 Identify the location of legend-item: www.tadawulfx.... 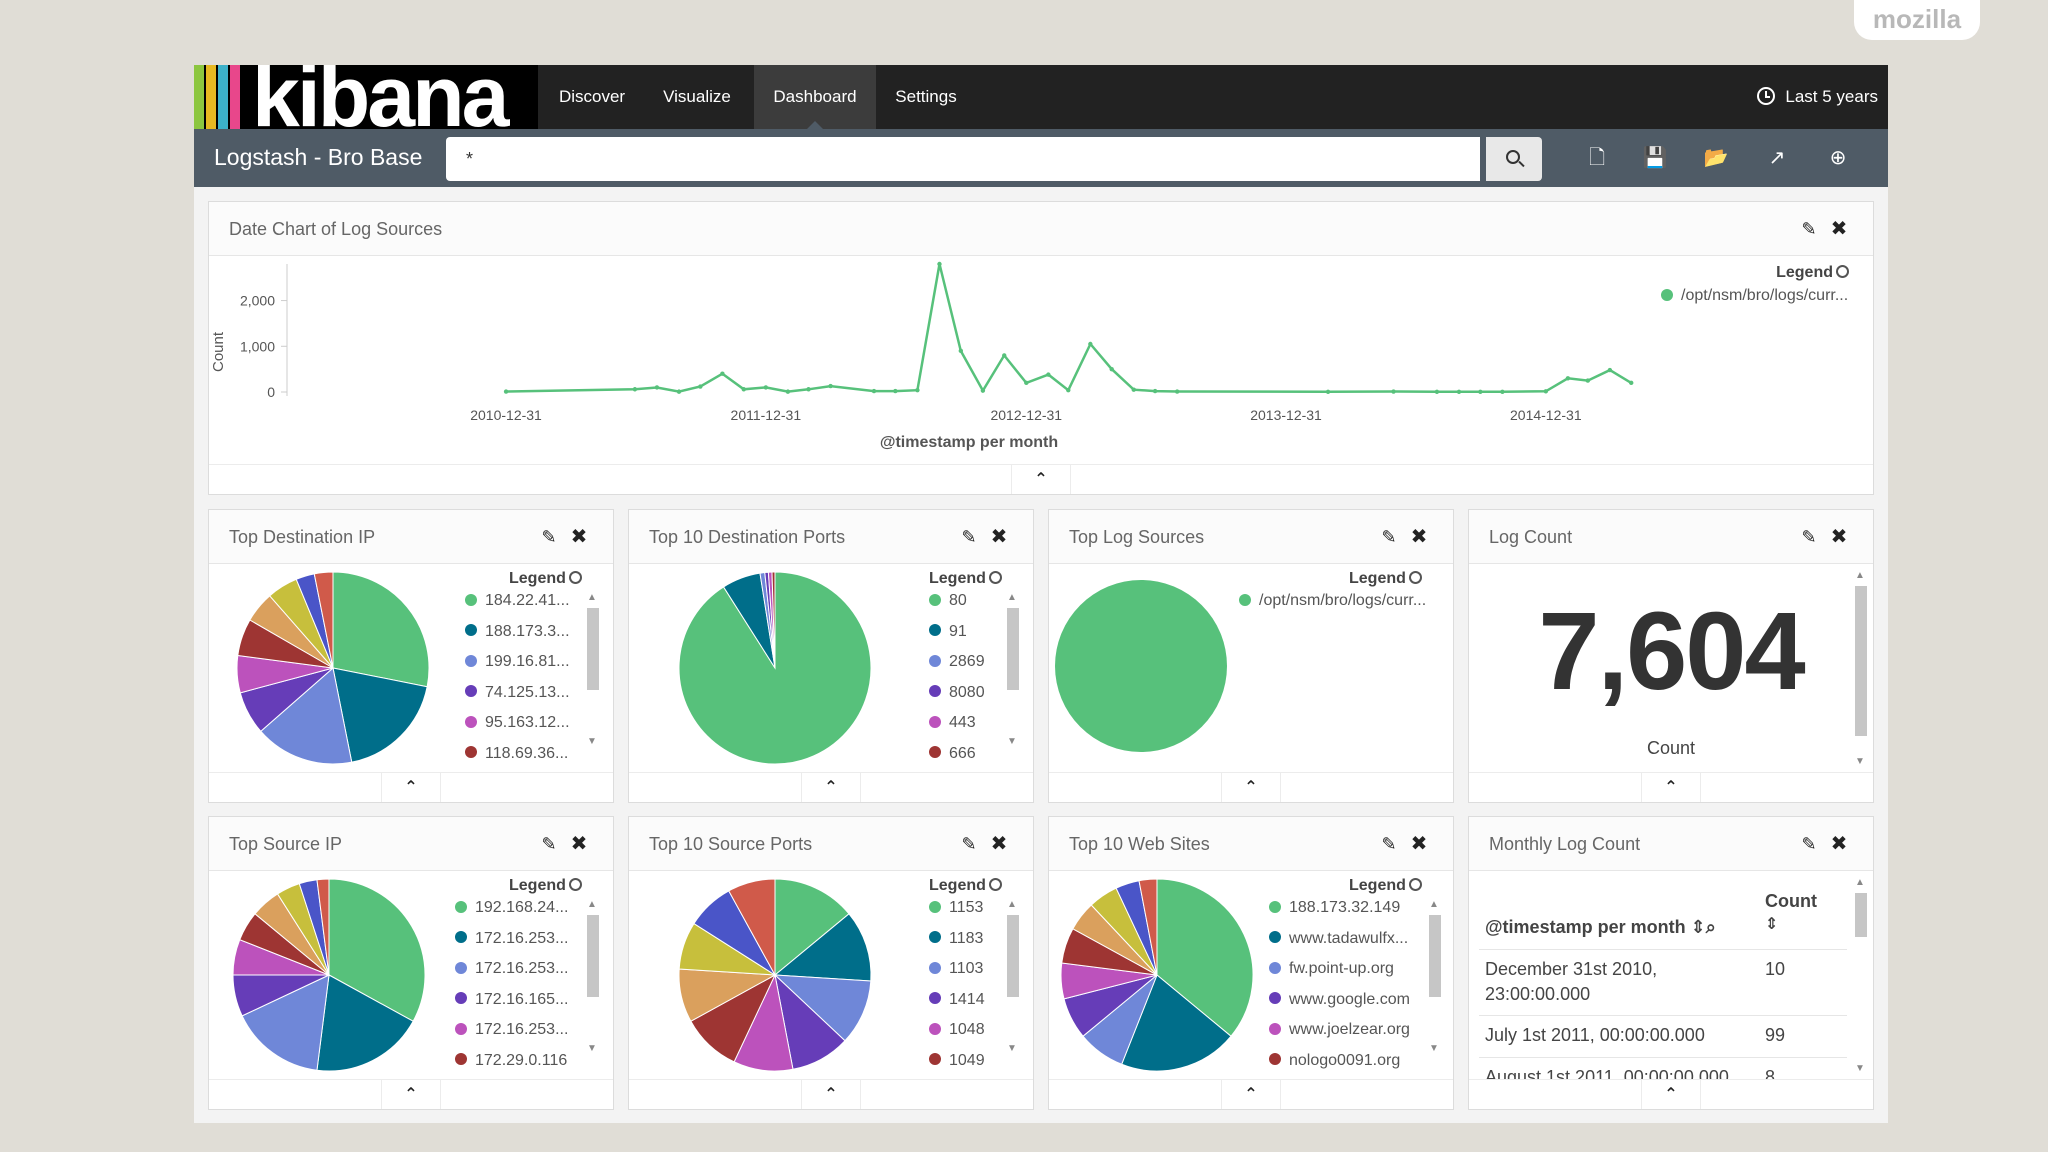
(1338, 939).